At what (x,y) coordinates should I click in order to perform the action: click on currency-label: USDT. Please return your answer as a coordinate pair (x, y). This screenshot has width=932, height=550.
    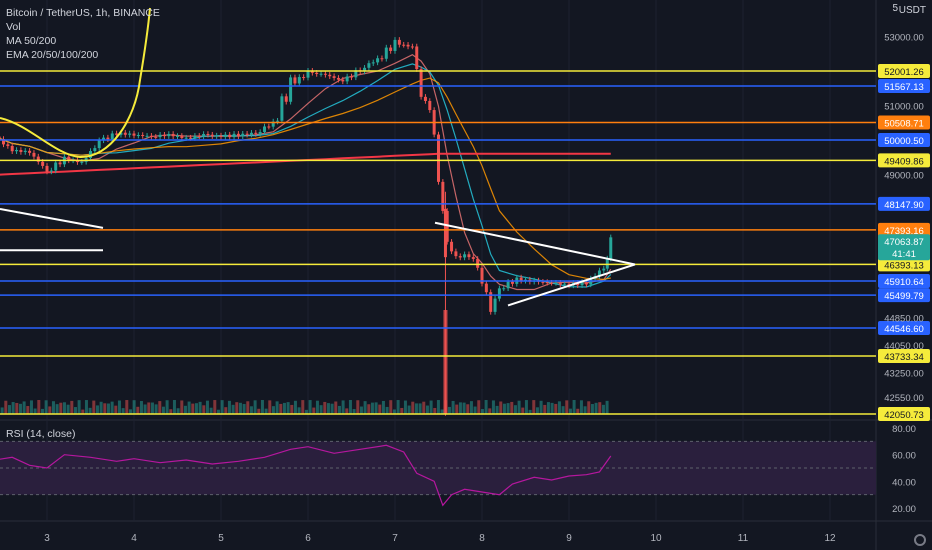
    Looking at the image, I should click on (912, 10).